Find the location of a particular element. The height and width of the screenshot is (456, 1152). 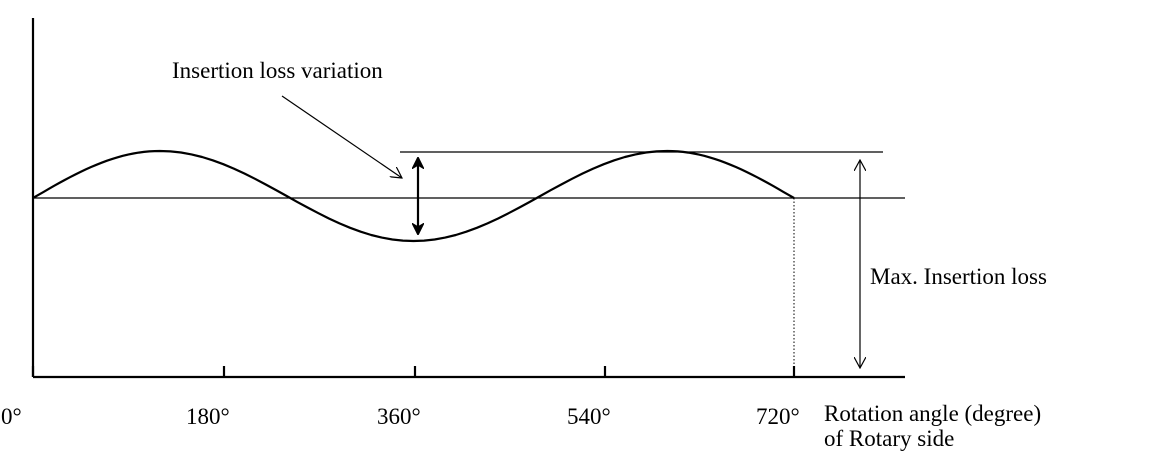

insertion-loss-curve is located at coordinates (413, 196).